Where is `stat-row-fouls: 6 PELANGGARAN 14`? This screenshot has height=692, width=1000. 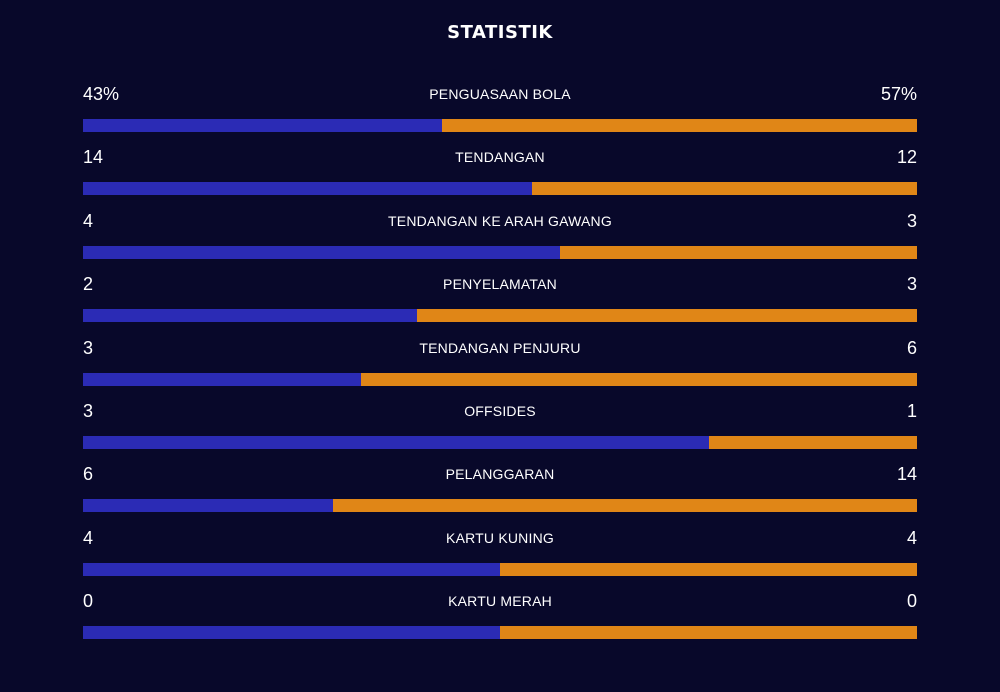
stat-row-fouls: 6 PELANGGARAN 14 is located at coordinates (500, 491).